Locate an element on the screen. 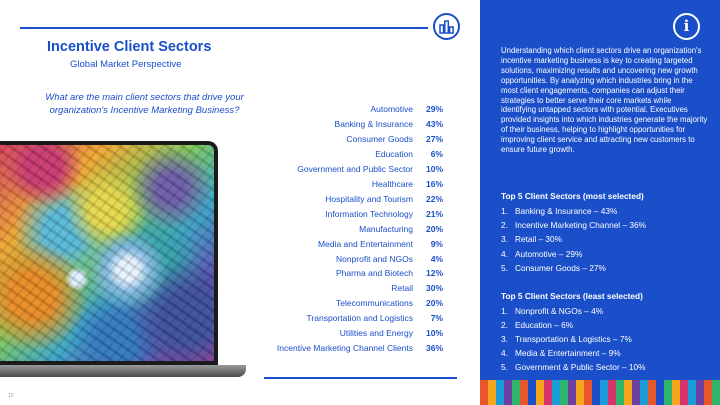  most-selected-item: 1. Banking & Insurance – 43% is located at coordinates (559, 211).